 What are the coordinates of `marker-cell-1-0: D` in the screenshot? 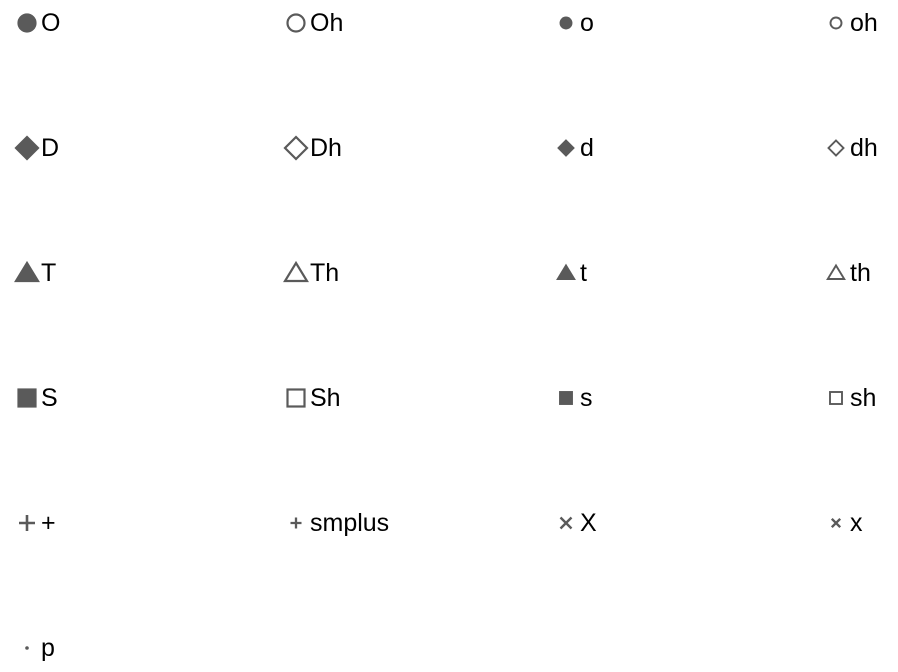 It's located at (36, 148).